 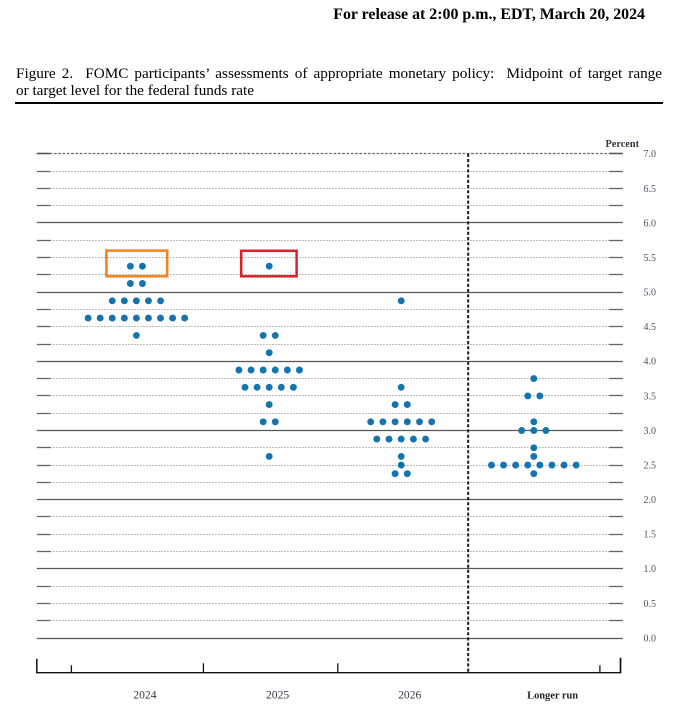 I want to click on svg-text: 2.5, so click(x=649, y=466).